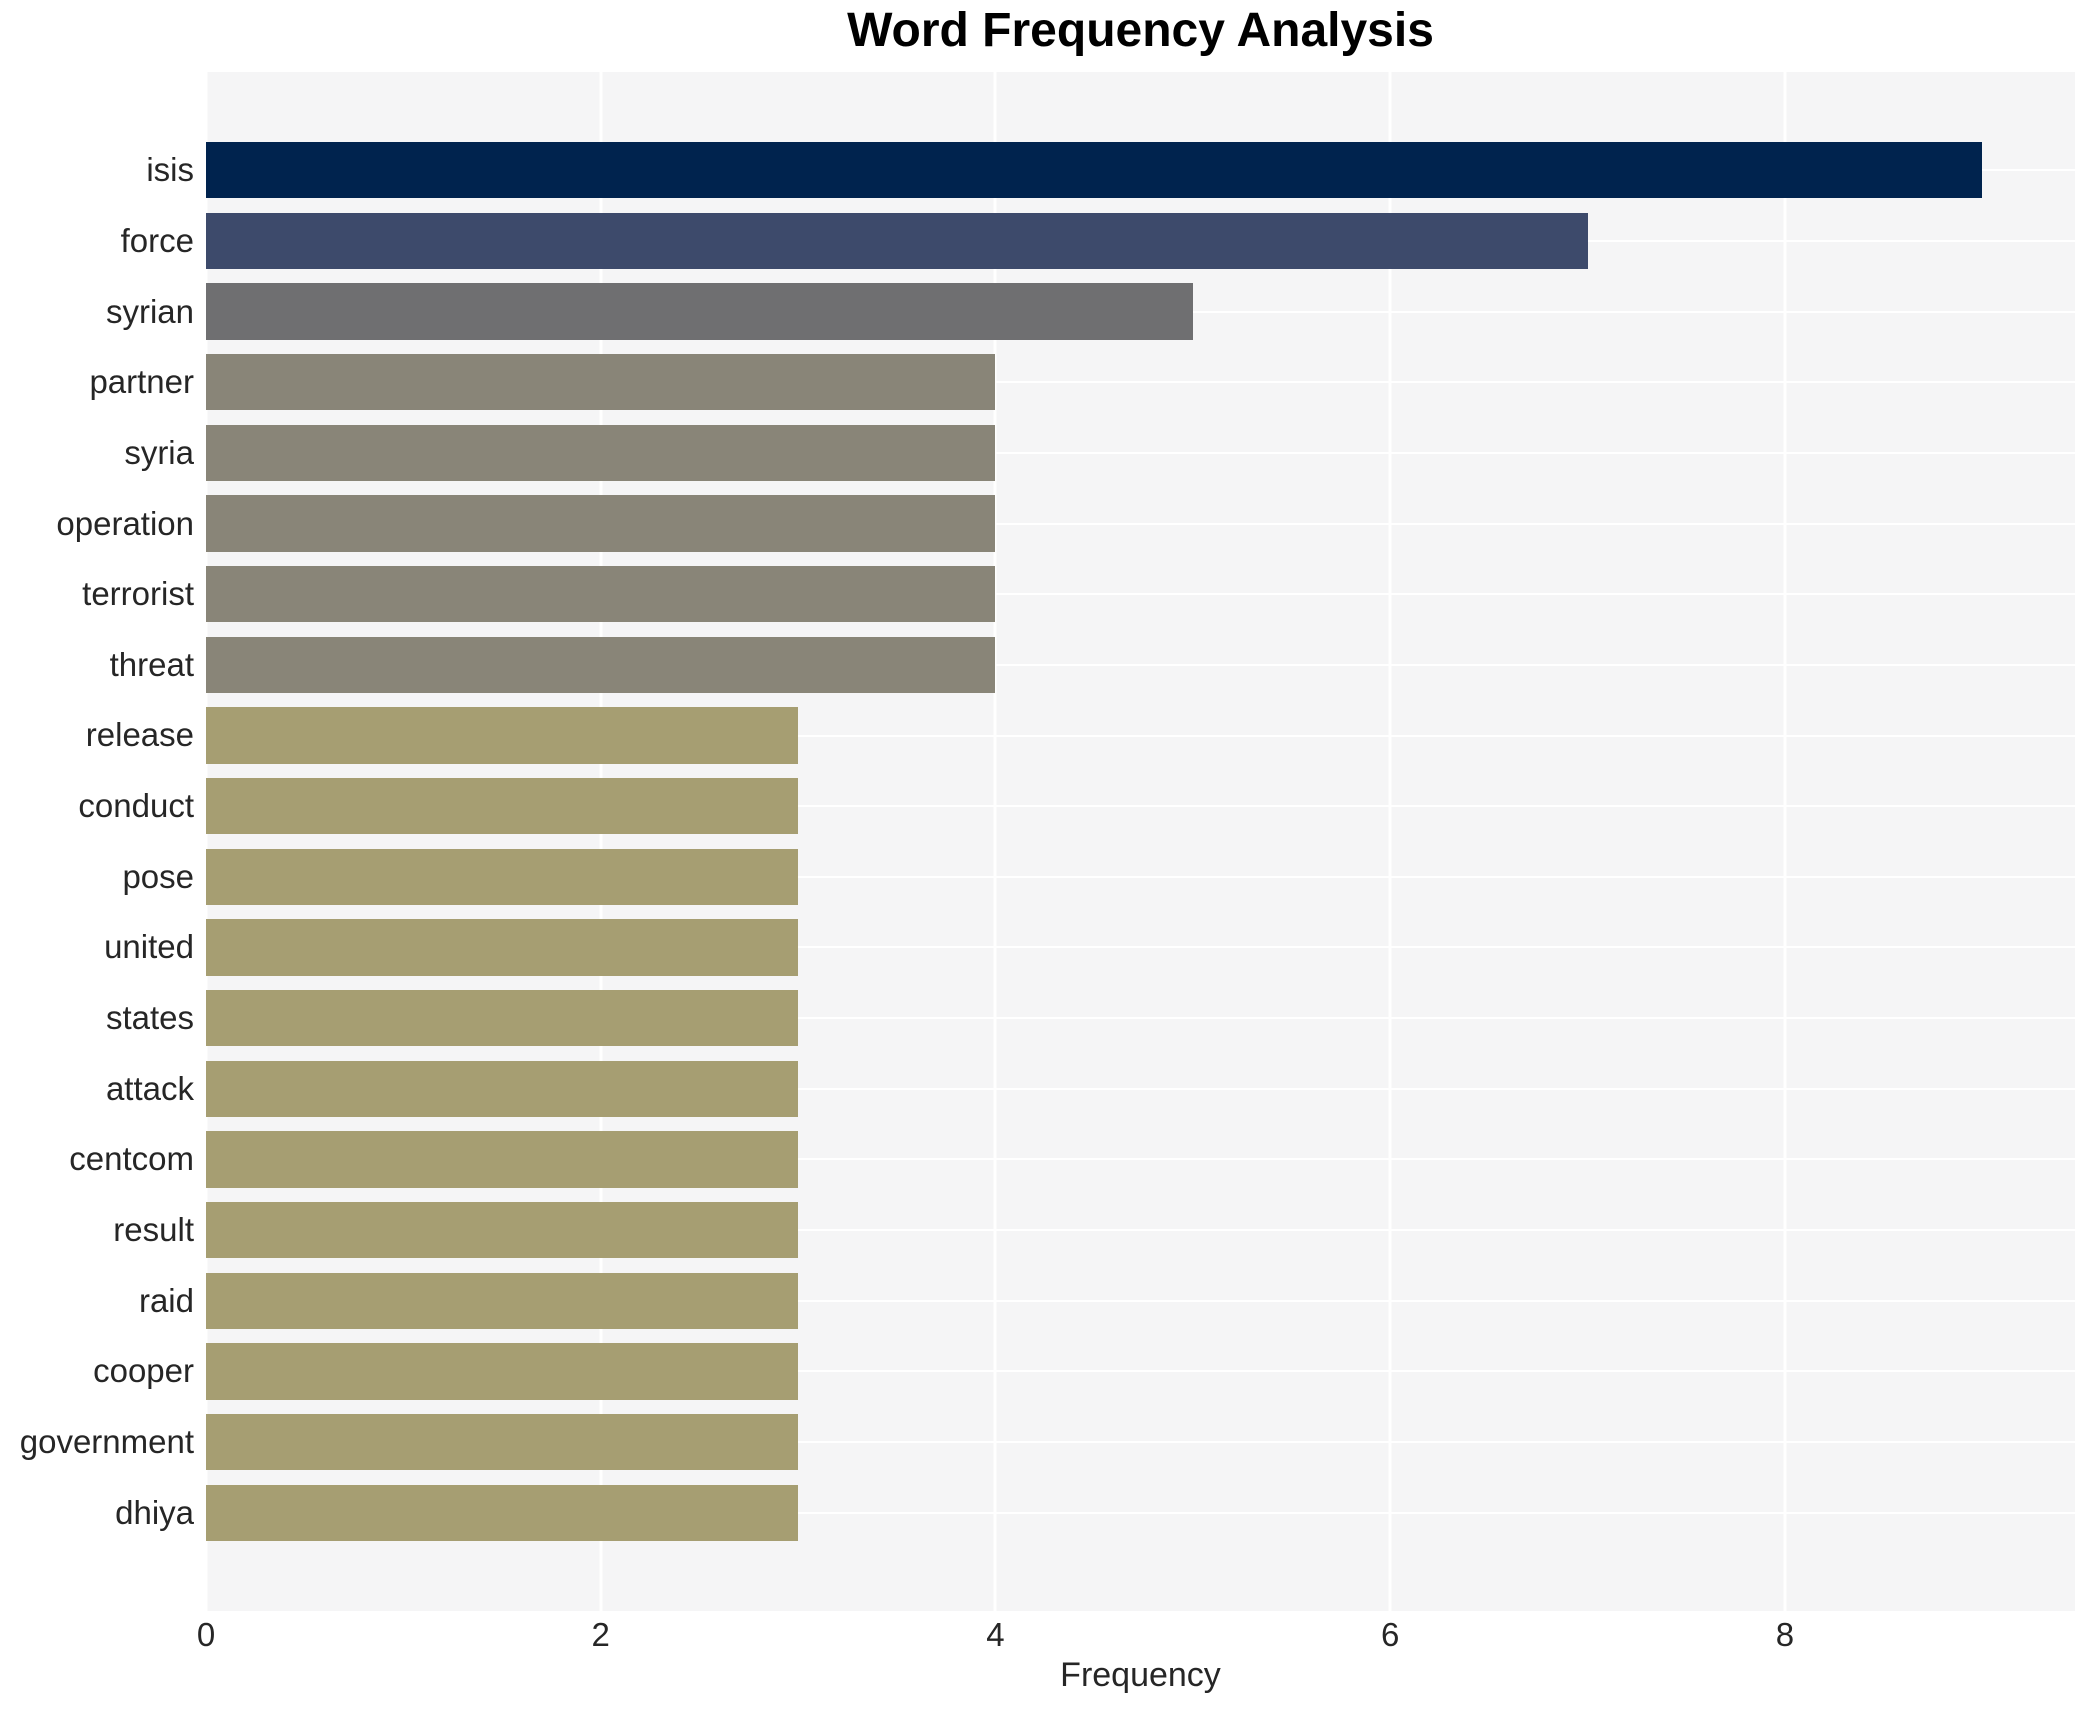  What do you see at coordinates (141, 382) in the screenshot?
I see `y-tick-label-partner: partner` at bounding box center [141, 382].